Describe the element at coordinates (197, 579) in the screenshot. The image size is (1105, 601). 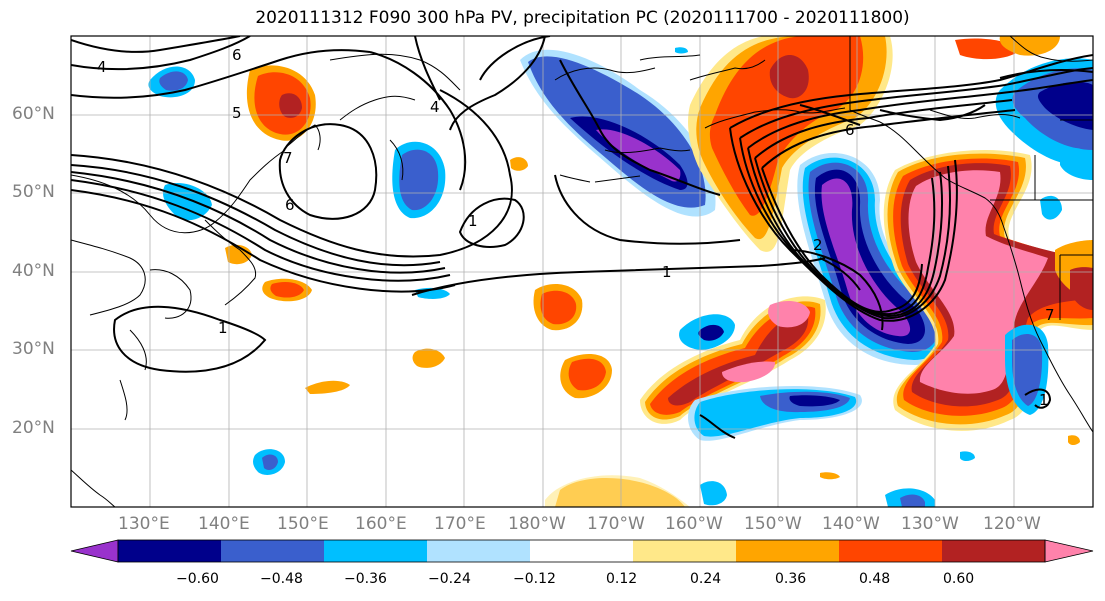
I see `colorbar-tick-label: −0.60` at that location.